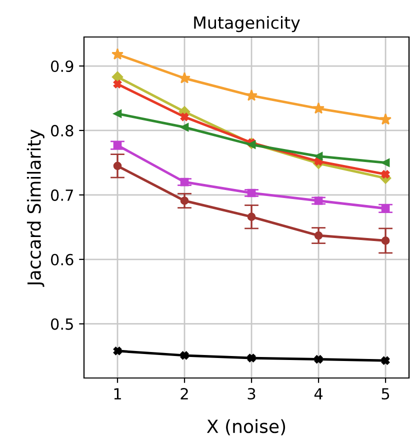 The width and height of the screenshot is (410, 446). Describe the element at coordinates (252, 394) in the screenshot. I see `x-tick-label: 3` at that location.